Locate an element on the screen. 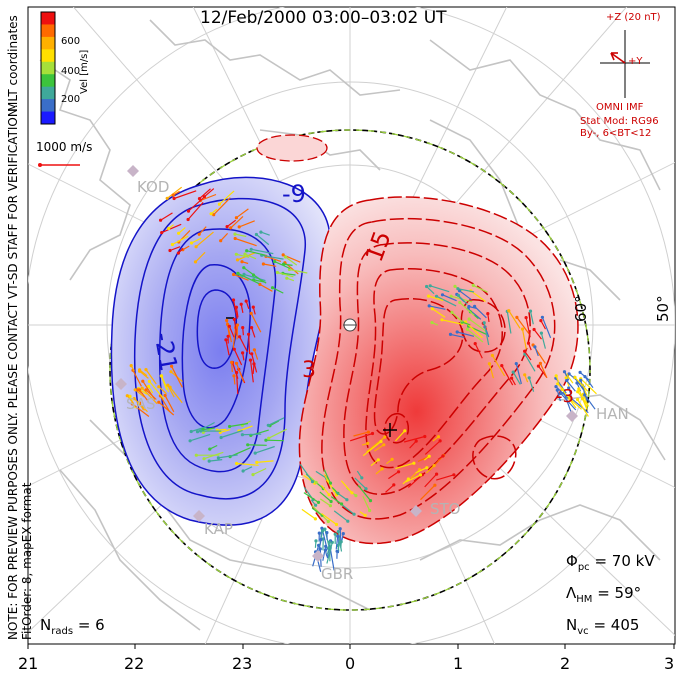 This screenshot has width=680, height=674. stat-phi-pc: Φpc = 70 kV is located at coordinates (610, 562).